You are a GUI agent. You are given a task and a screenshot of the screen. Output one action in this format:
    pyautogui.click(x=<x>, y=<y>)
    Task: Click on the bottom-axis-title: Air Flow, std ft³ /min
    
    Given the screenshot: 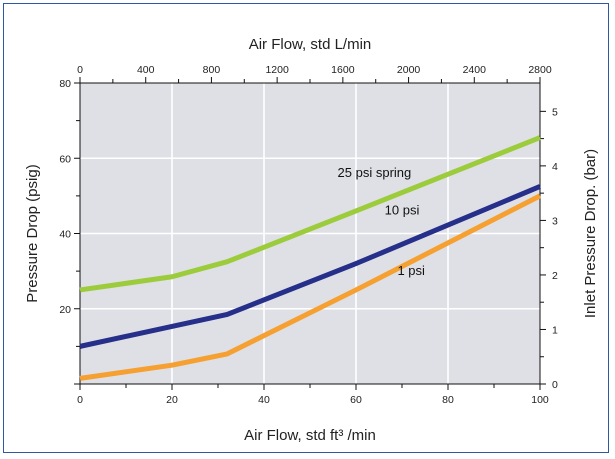 What is the action you would take?
    pyautogui.click(x=310, y=435)
    